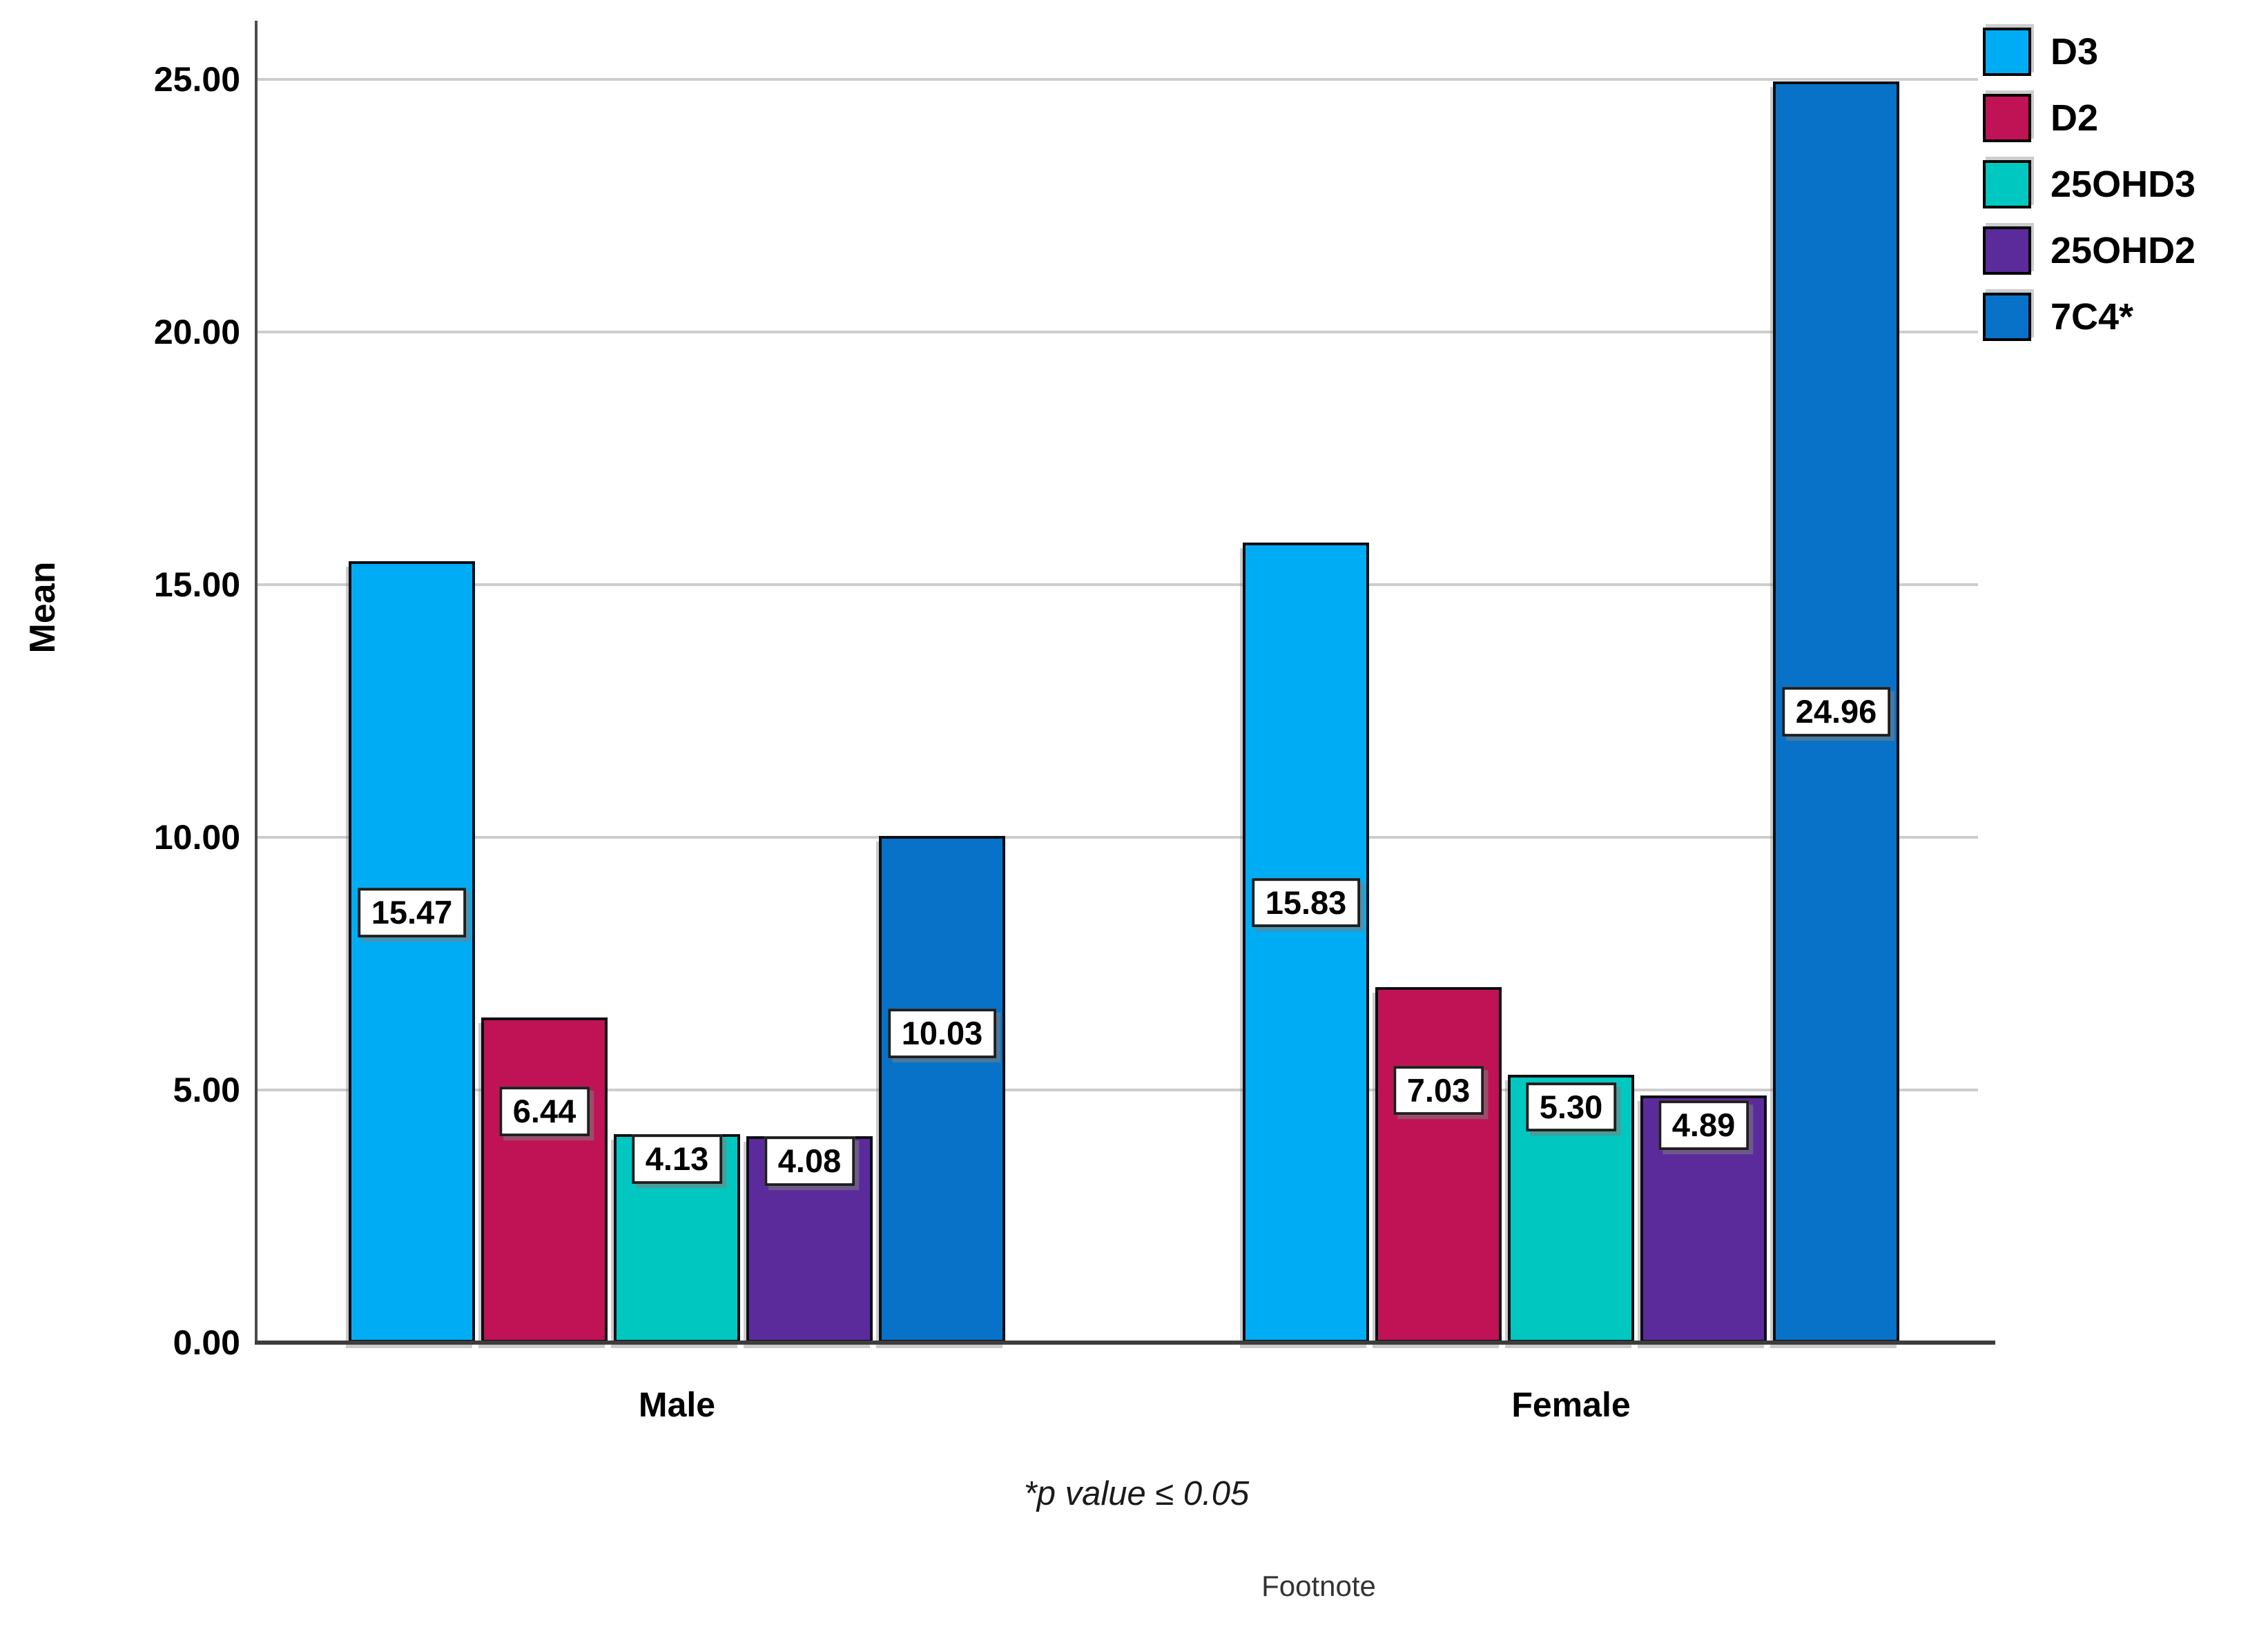 The width and height of the screenshot is (2268, 1627). I want to click on significance-footnote: *p value ≤ 0.05, so click(1137, 1493).